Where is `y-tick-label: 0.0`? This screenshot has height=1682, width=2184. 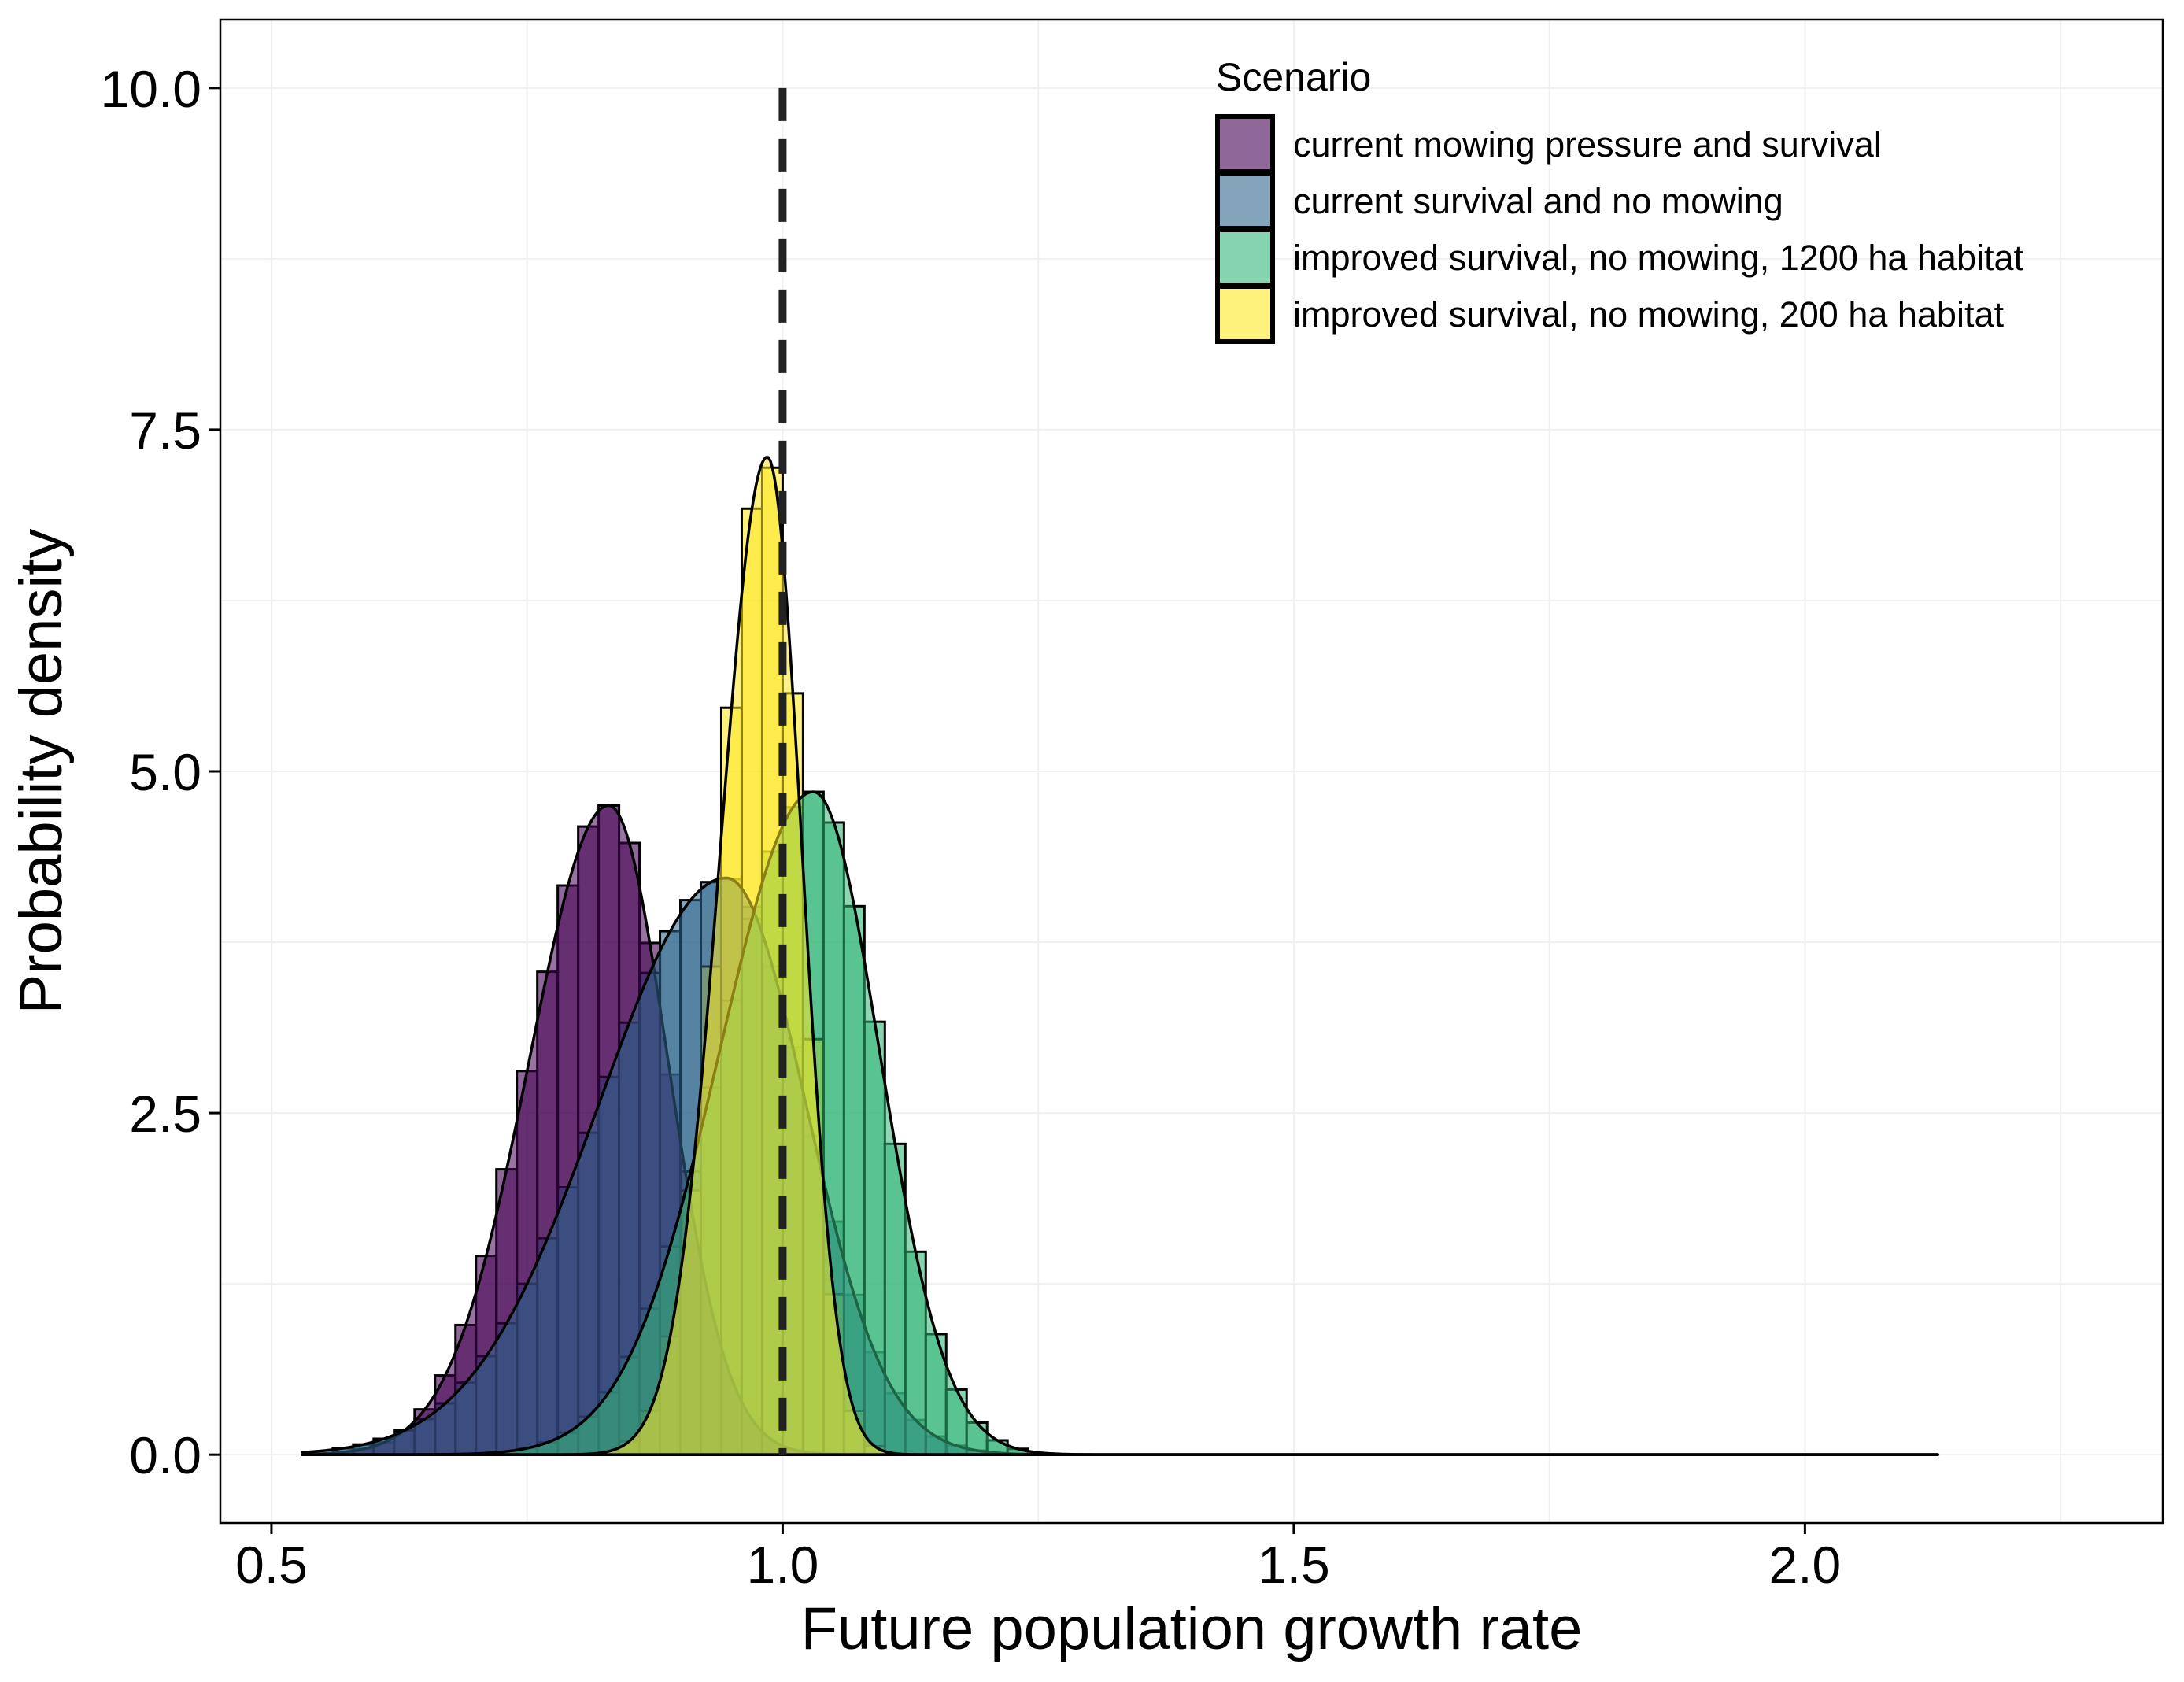
y-tick-label: 0.0 is located at coordinates (165, 1455).